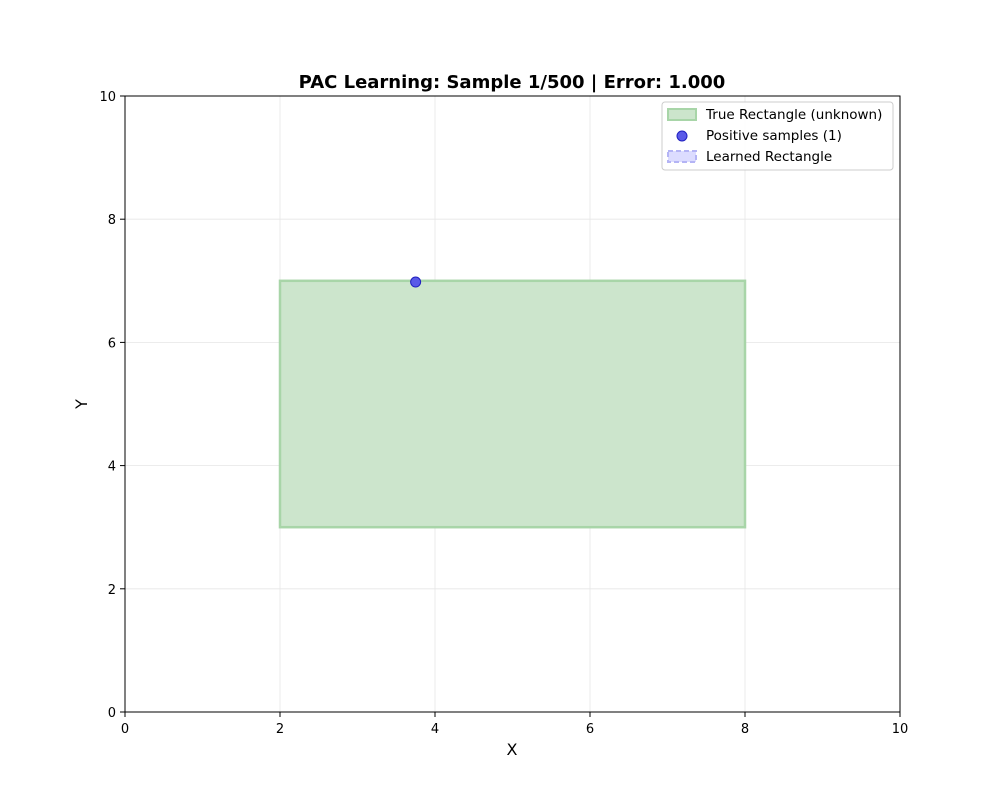 The image size is (1000, 800). Describe the element at coordinates (745, 729) in the screenshot. I see `x-tick-label: 8` at that location.